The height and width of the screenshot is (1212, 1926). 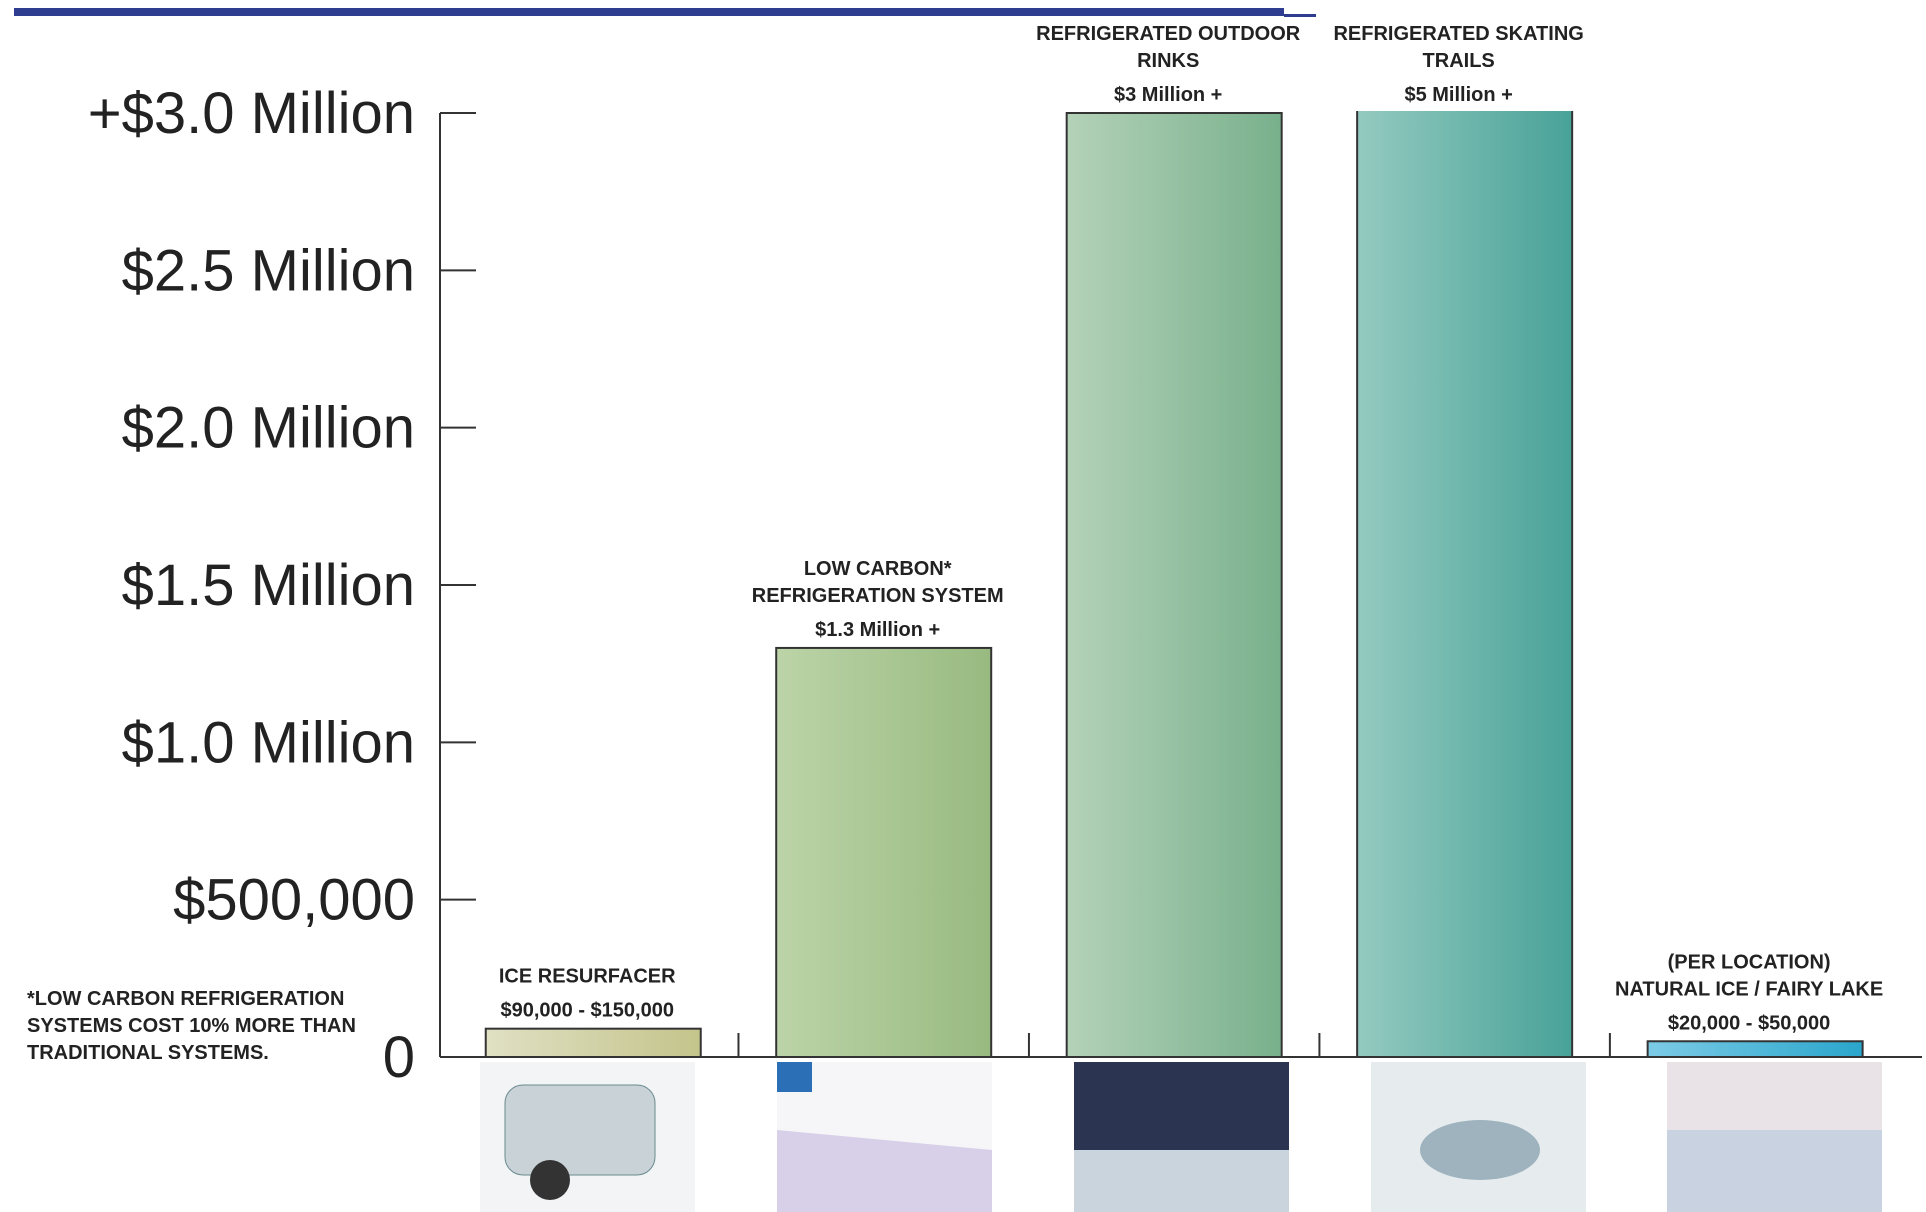 I want to click on y-tick-label: $2.0 Million, so click(x=268, y=428).